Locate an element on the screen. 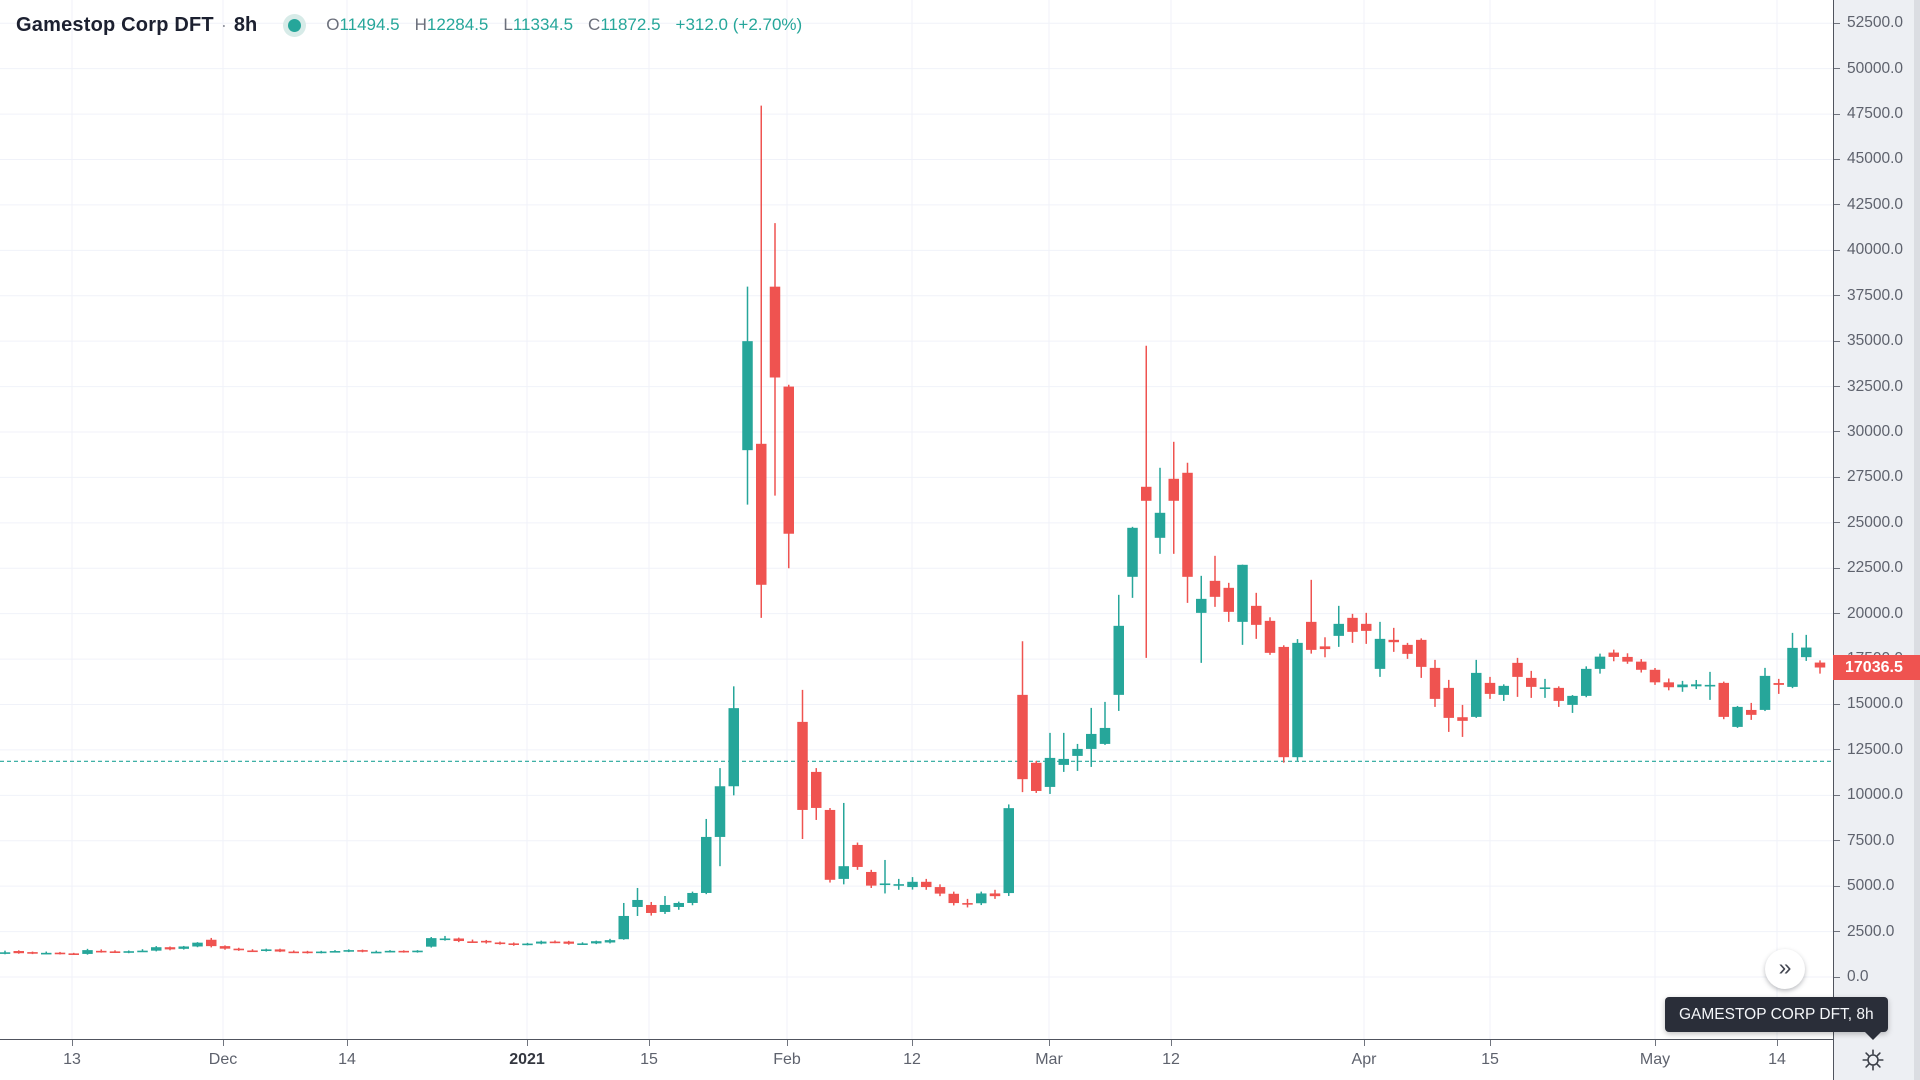  time-tick-label: May is located at coordinates (1655, 1059).